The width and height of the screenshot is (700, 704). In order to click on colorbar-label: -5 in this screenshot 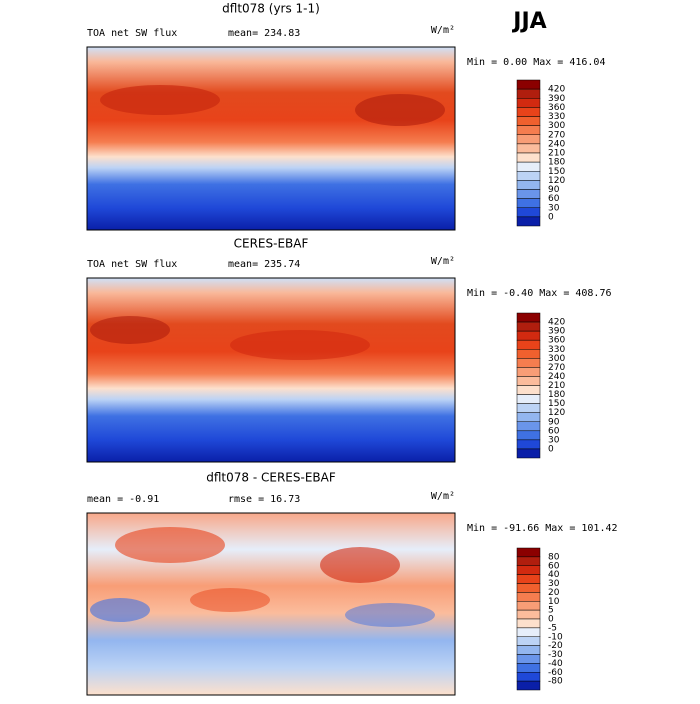, I will do `click(552, 628)`.